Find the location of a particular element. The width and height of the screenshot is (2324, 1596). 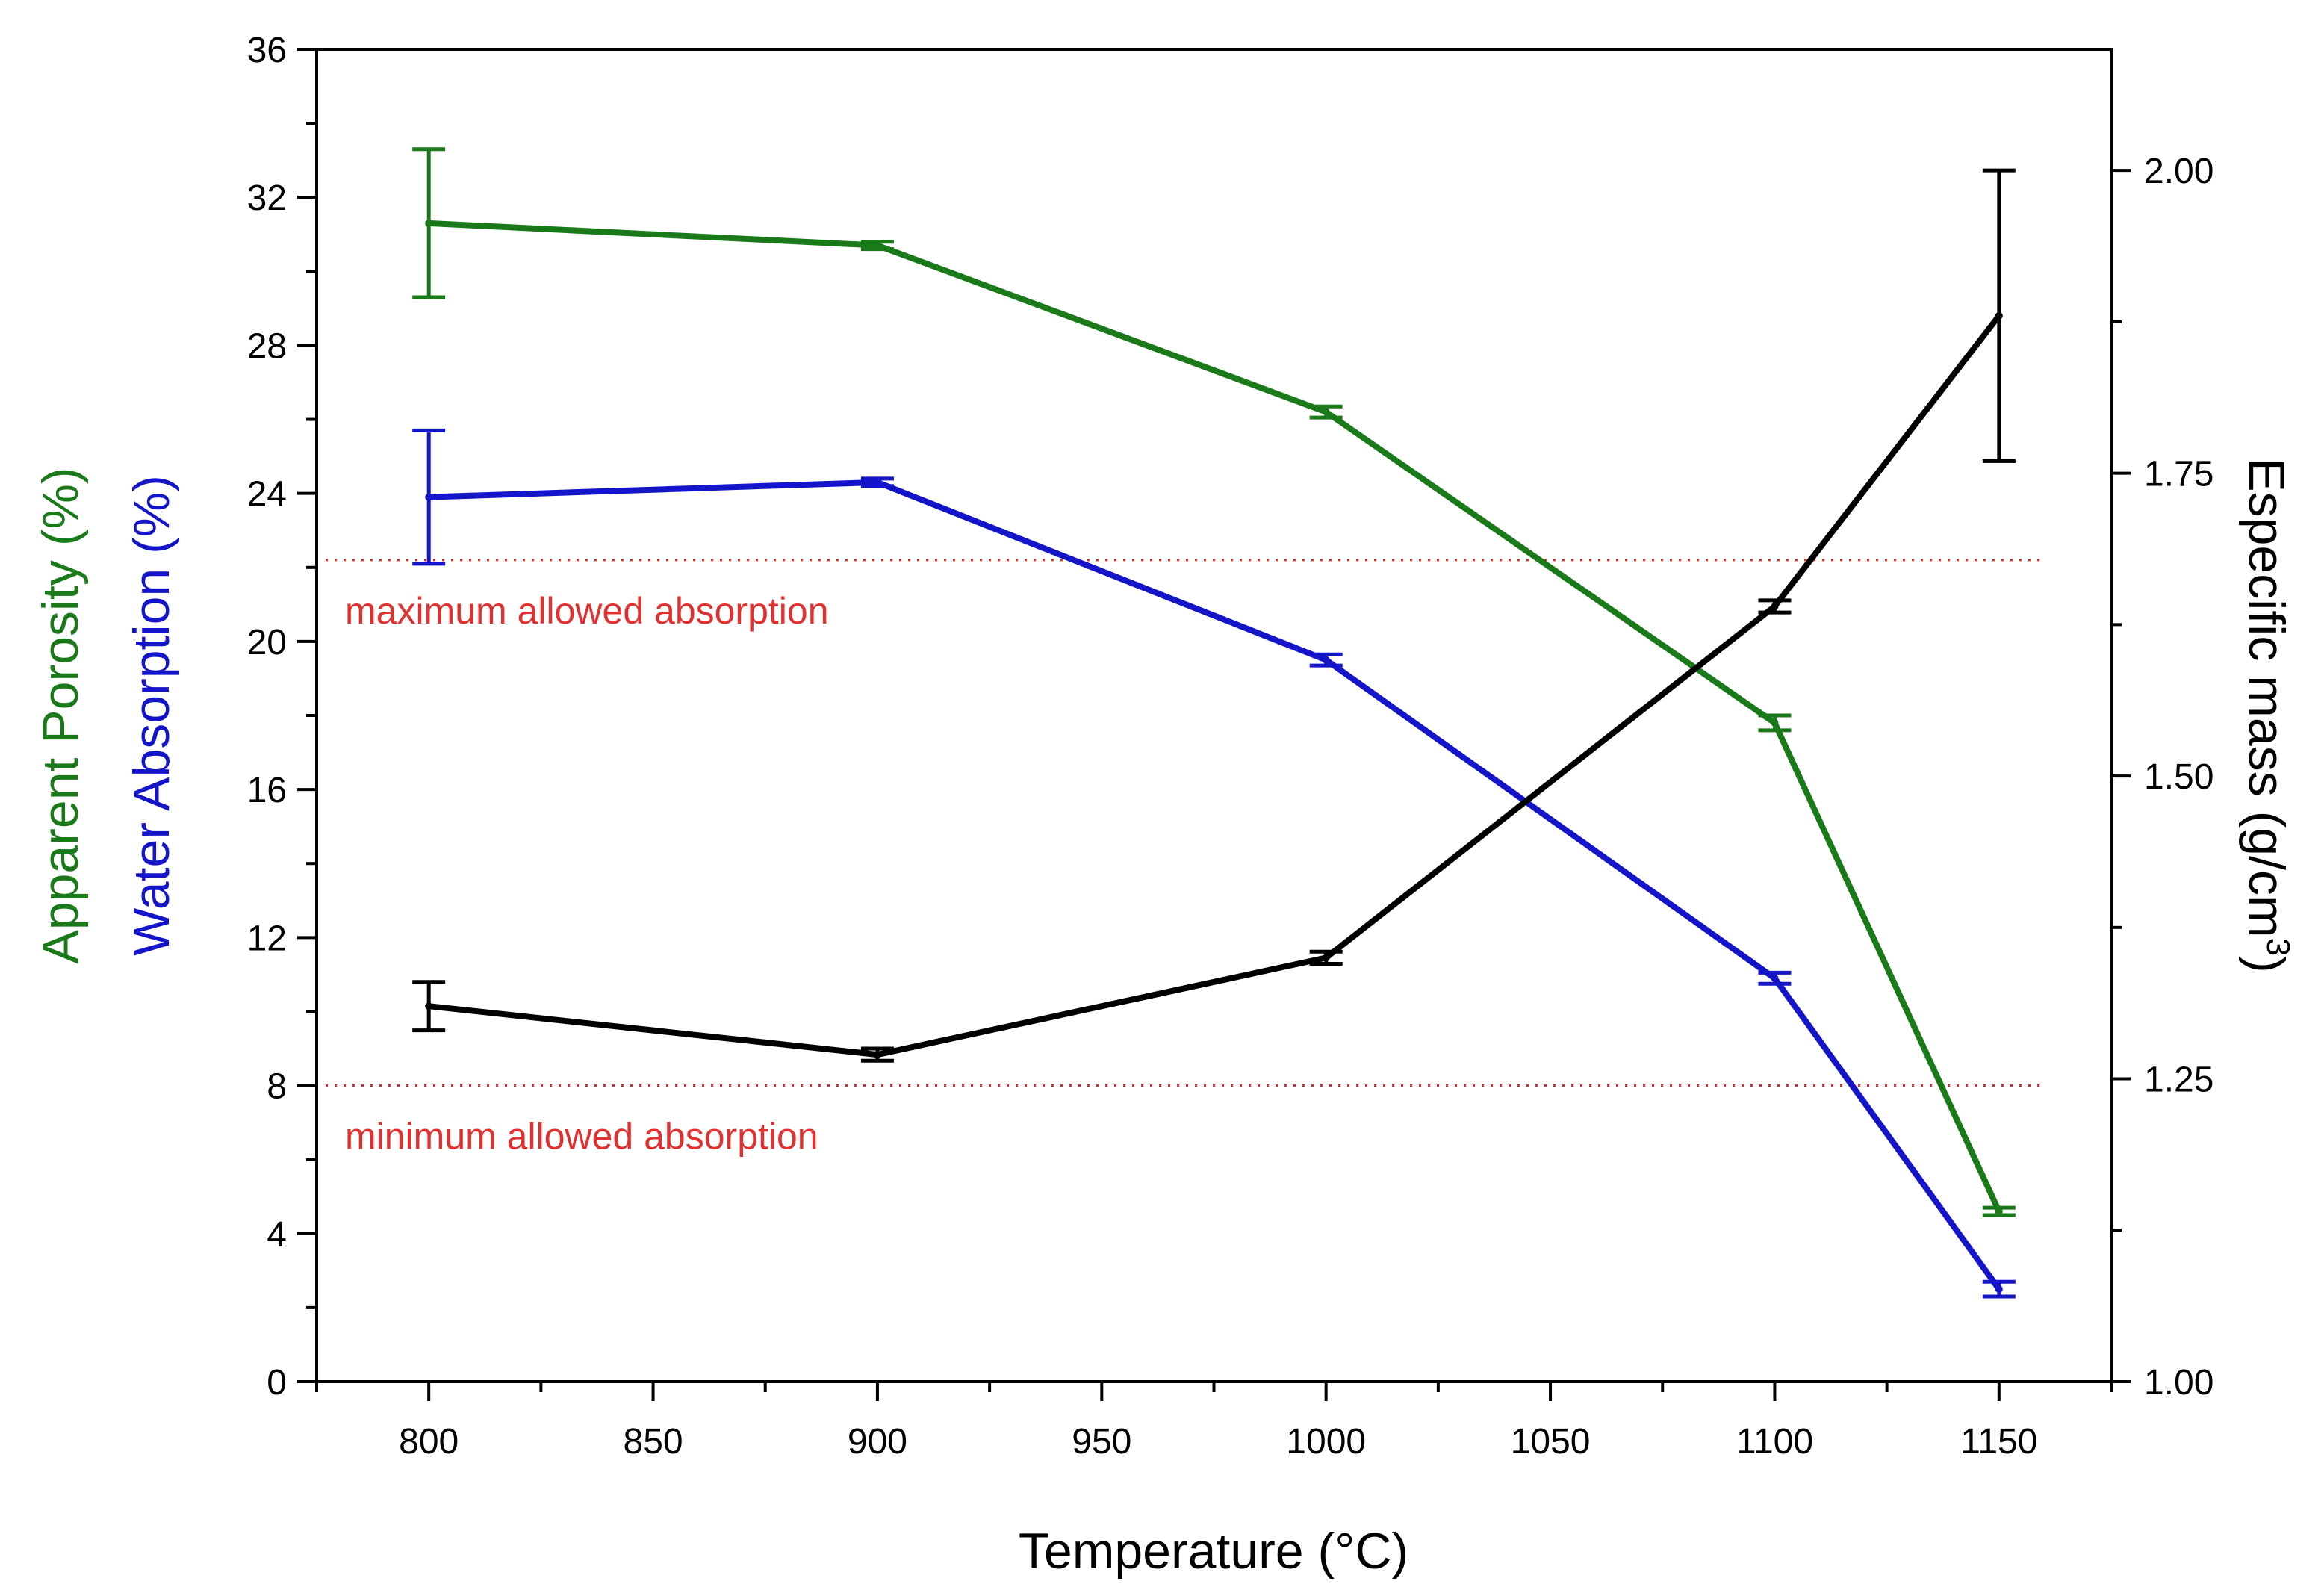

y-left-tick-label: 0 is located at coordinates (277, 1383).